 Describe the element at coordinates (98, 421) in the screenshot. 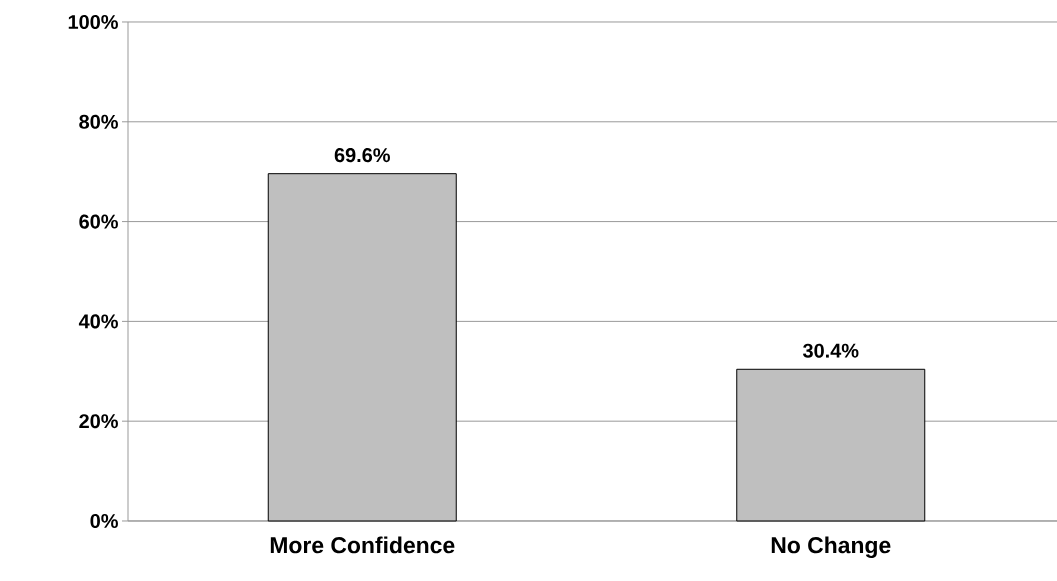

I see `y-tick-label: 20%` at that location.